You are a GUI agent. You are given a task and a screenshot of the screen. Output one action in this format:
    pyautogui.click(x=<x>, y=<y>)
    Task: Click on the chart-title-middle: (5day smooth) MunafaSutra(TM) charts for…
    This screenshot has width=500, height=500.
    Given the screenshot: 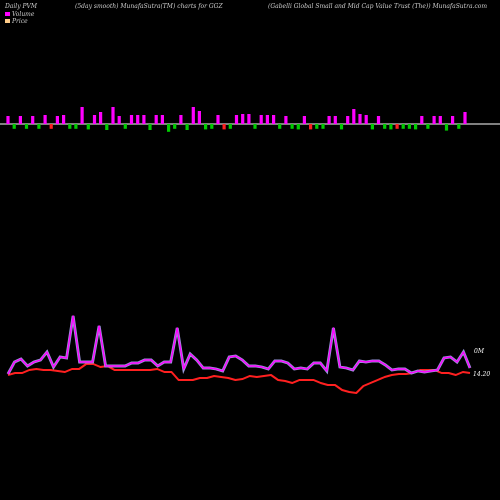 What is the action you would take?
    pyautogui.click(x=149, y=6)
    